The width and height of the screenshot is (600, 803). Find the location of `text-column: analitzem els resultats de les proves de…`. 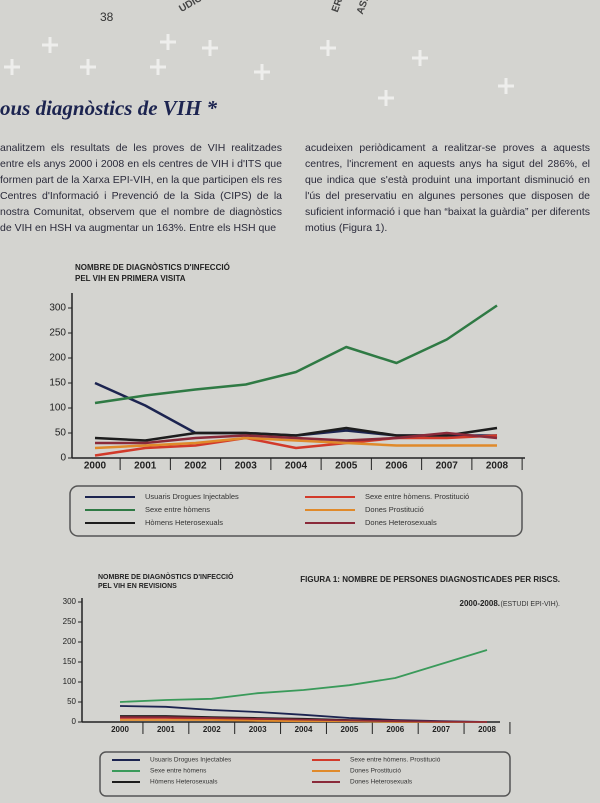

text-column: analitzem els resultats de les proves de… is located at coordinates (141, 188).